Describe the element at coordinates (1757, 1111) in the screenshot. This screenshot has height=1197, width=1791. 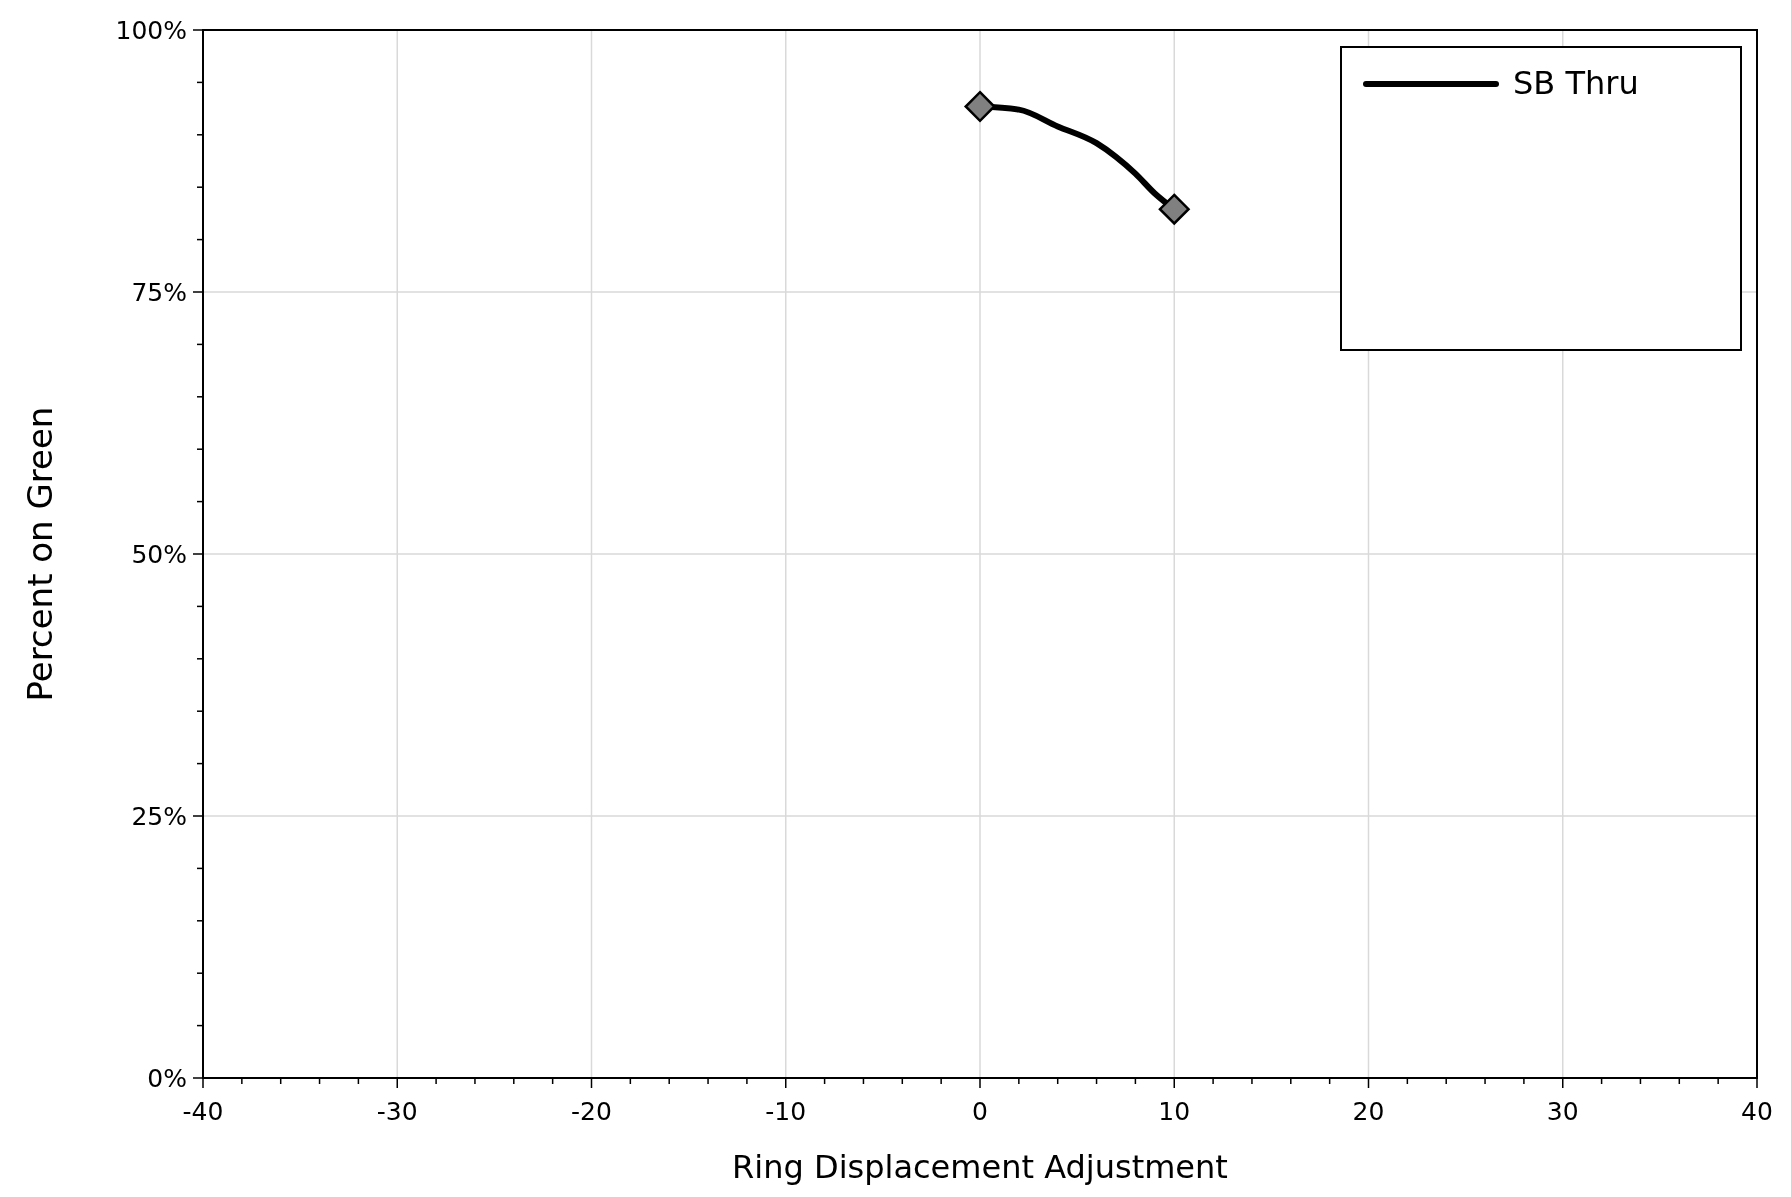
I see `x-tick-label: 40` at that location.